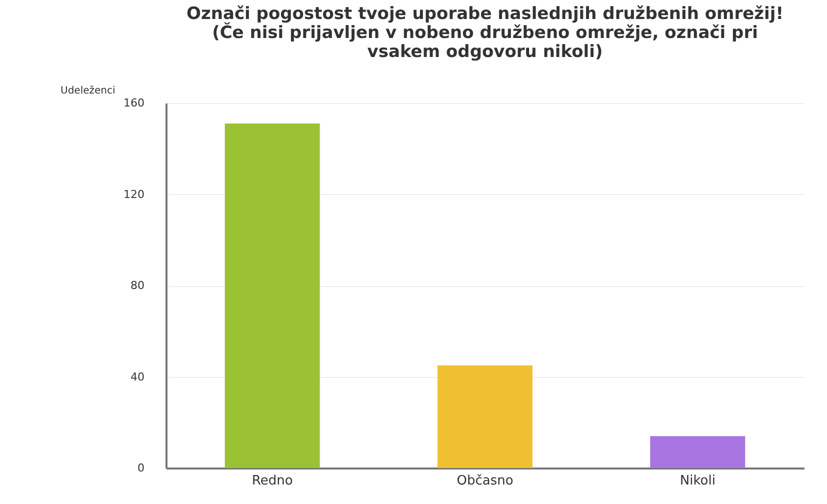 This screenshot has height=504, width=827. Describe the element at coordinates (88, 91) in the screenshot. I see `y-axis-title: Udeleženci` at that location.